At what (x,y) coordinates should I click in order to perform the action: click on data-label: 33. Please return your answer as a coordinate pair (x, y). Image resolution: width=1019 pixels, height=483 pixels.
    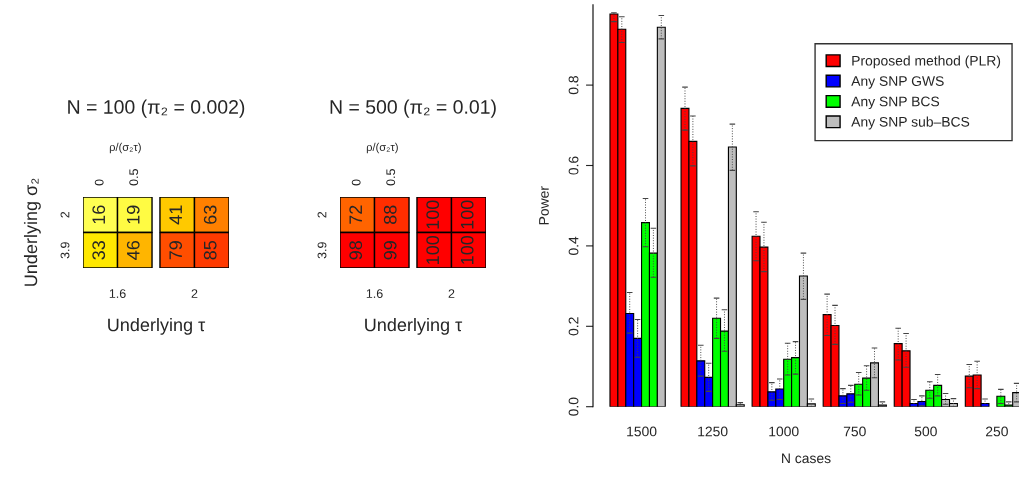
    Looking at the image, I should click on (99, 250).